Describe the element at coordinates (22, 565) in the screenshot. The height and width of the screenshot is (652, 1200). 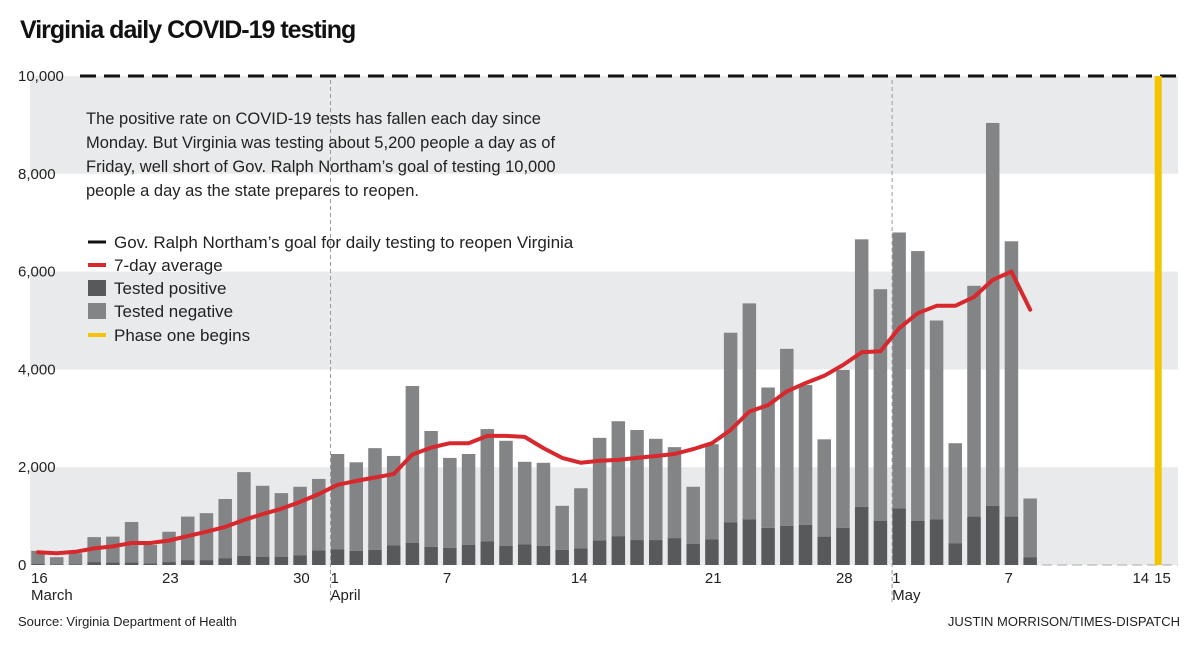
I see `y-tick-label: 0` at that location.